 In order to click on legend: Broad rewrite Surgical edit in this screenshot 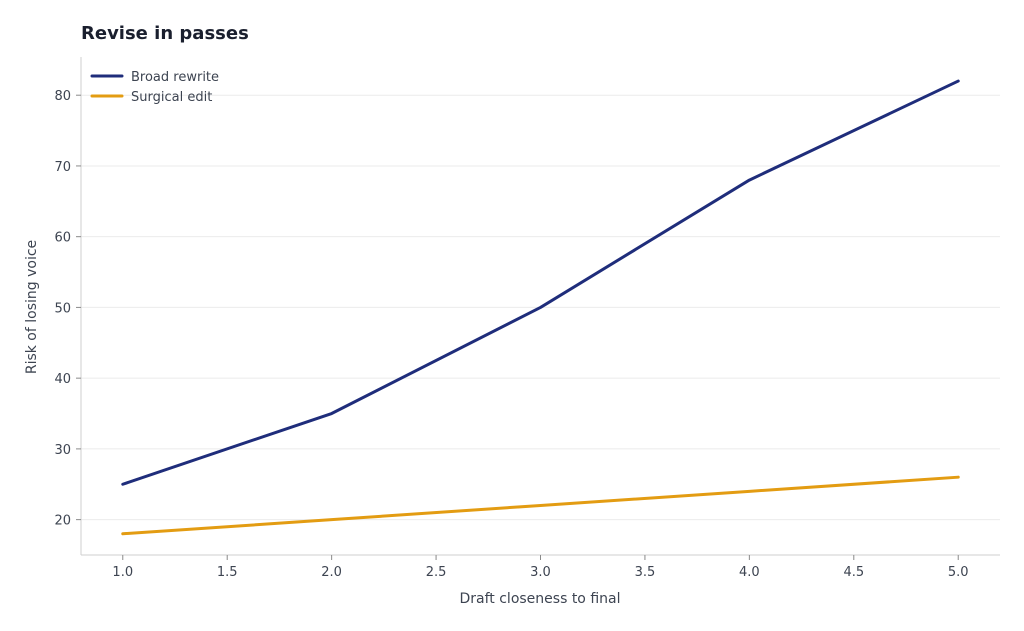, I will do `click(154, 87)`.